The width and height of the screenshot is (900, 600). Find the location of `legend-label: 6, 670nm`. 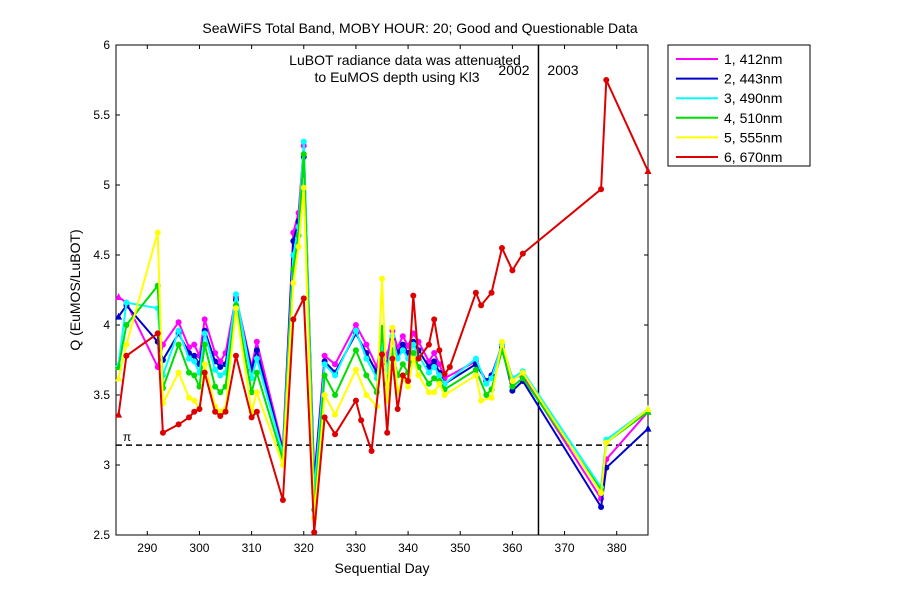

legend-label: 6, 670nm is located at coordinates (753, 157).